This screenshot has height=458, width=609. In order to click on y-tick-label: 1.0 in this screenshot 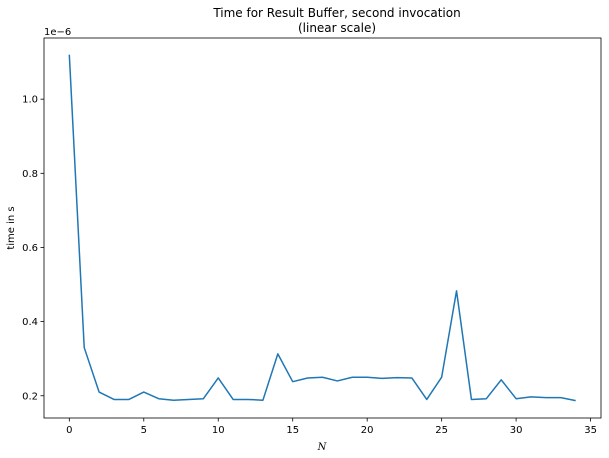, I will do `click(30, 100)`.